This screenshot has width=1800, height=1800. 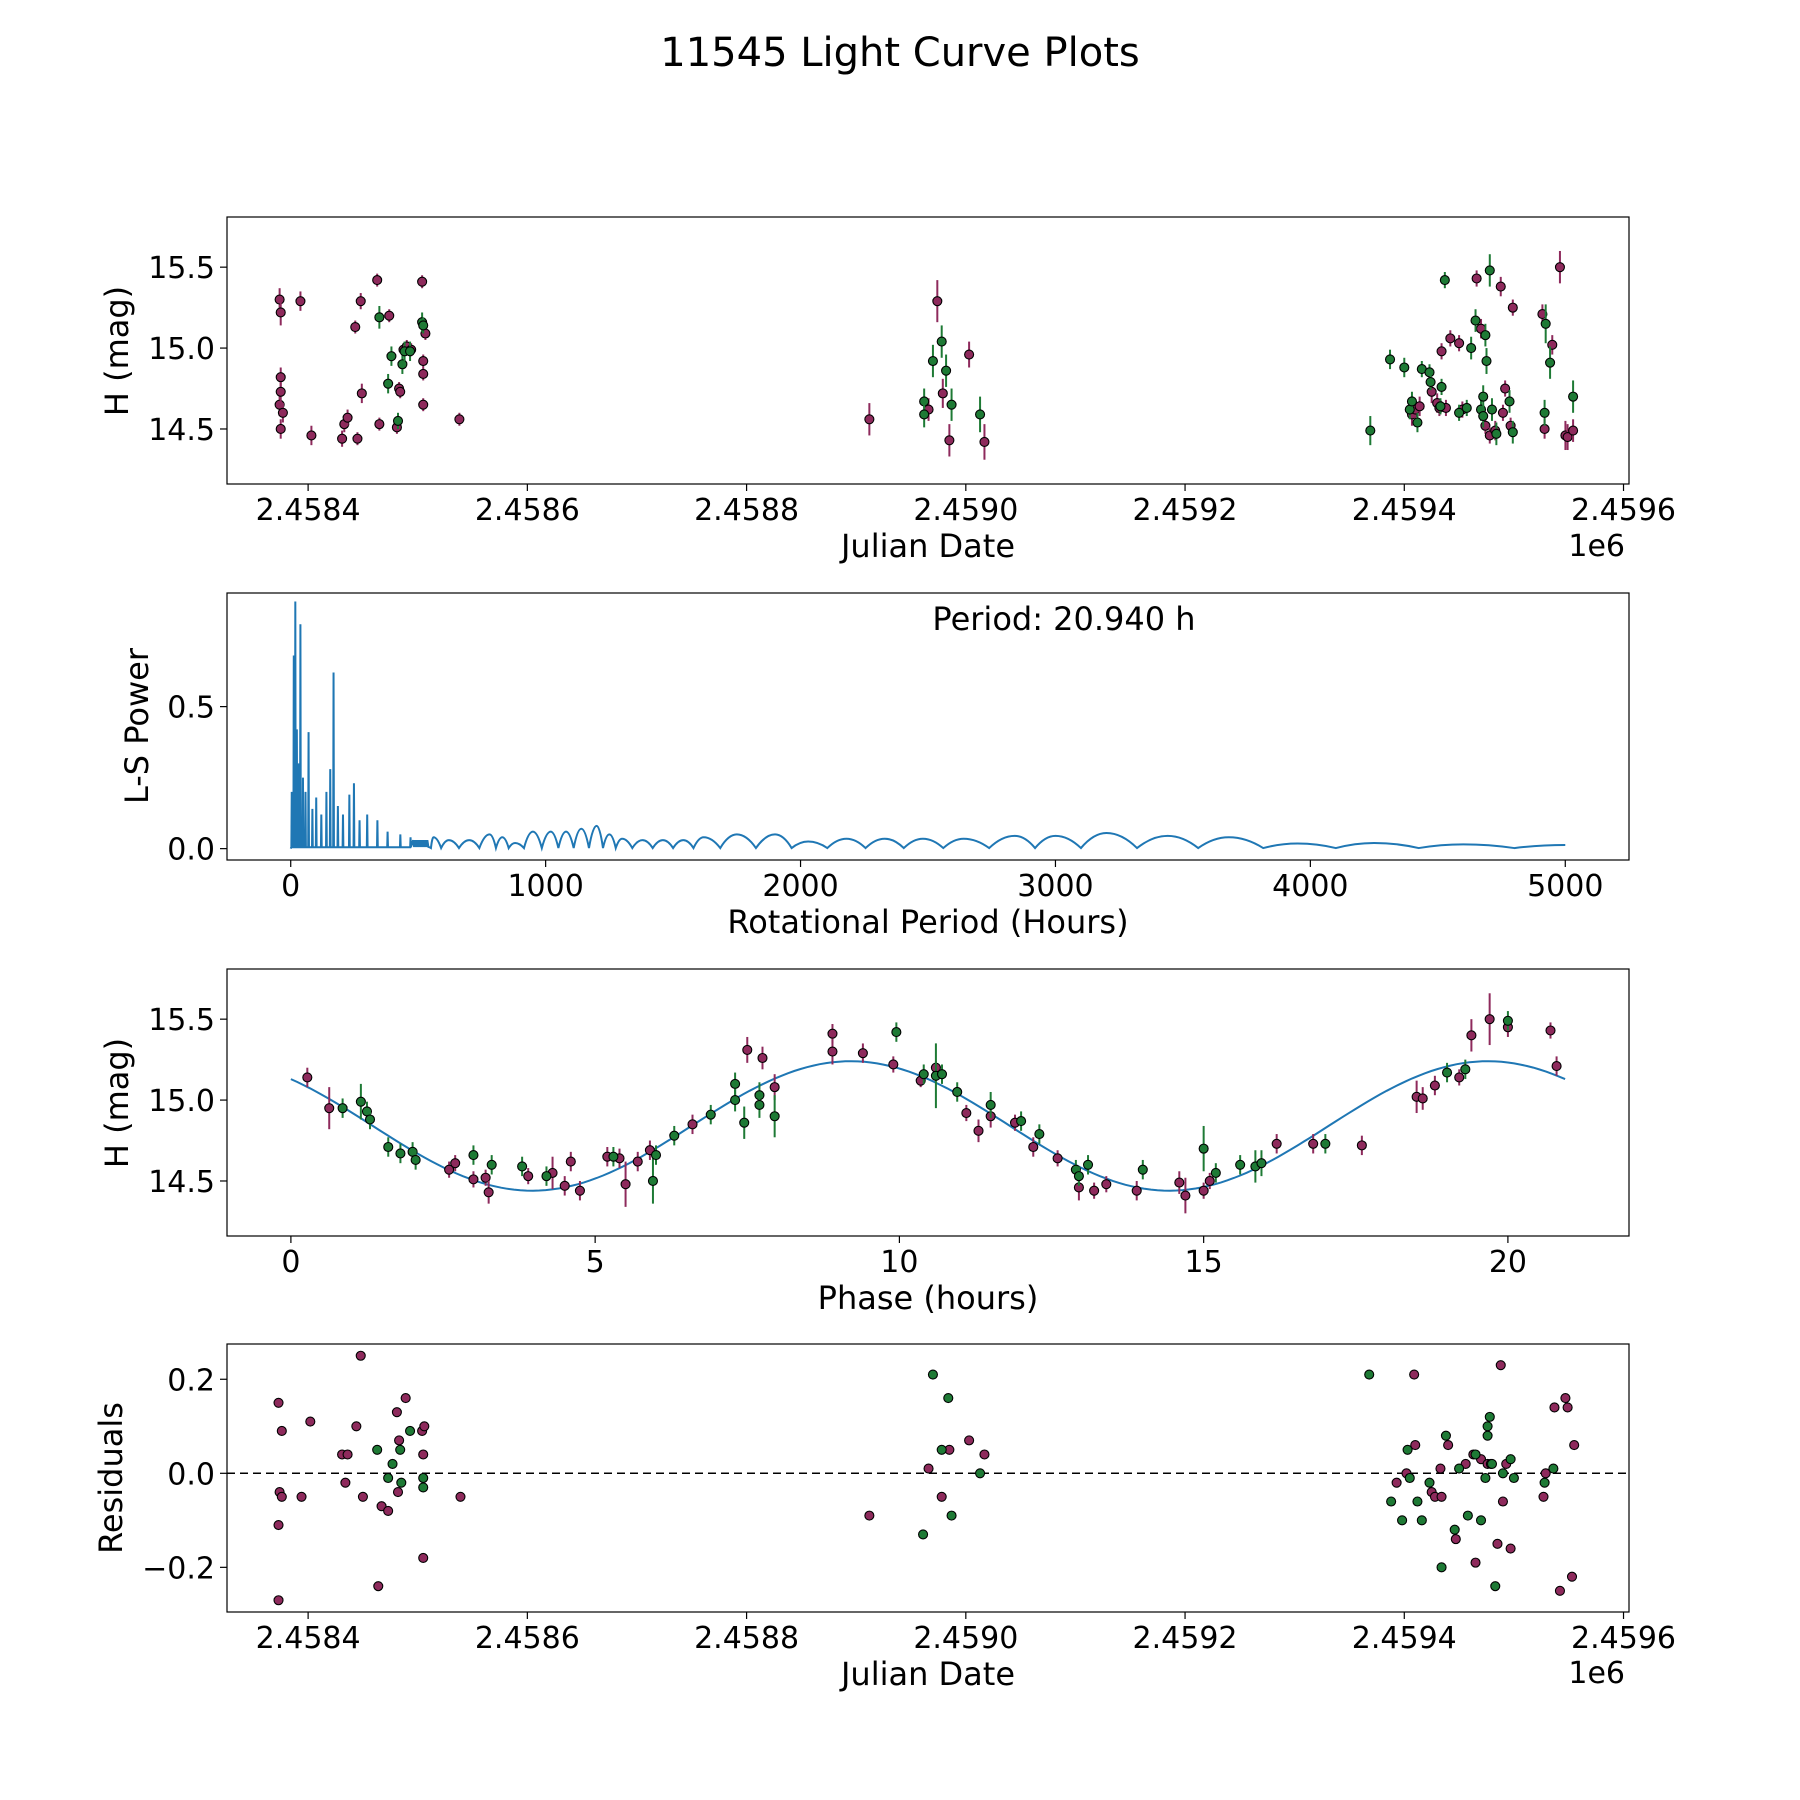 What do you see at coordinates (1508, 1262) in the screenshot?
I see `x-tick-label: 20` at bounding box center [1508, 1262].